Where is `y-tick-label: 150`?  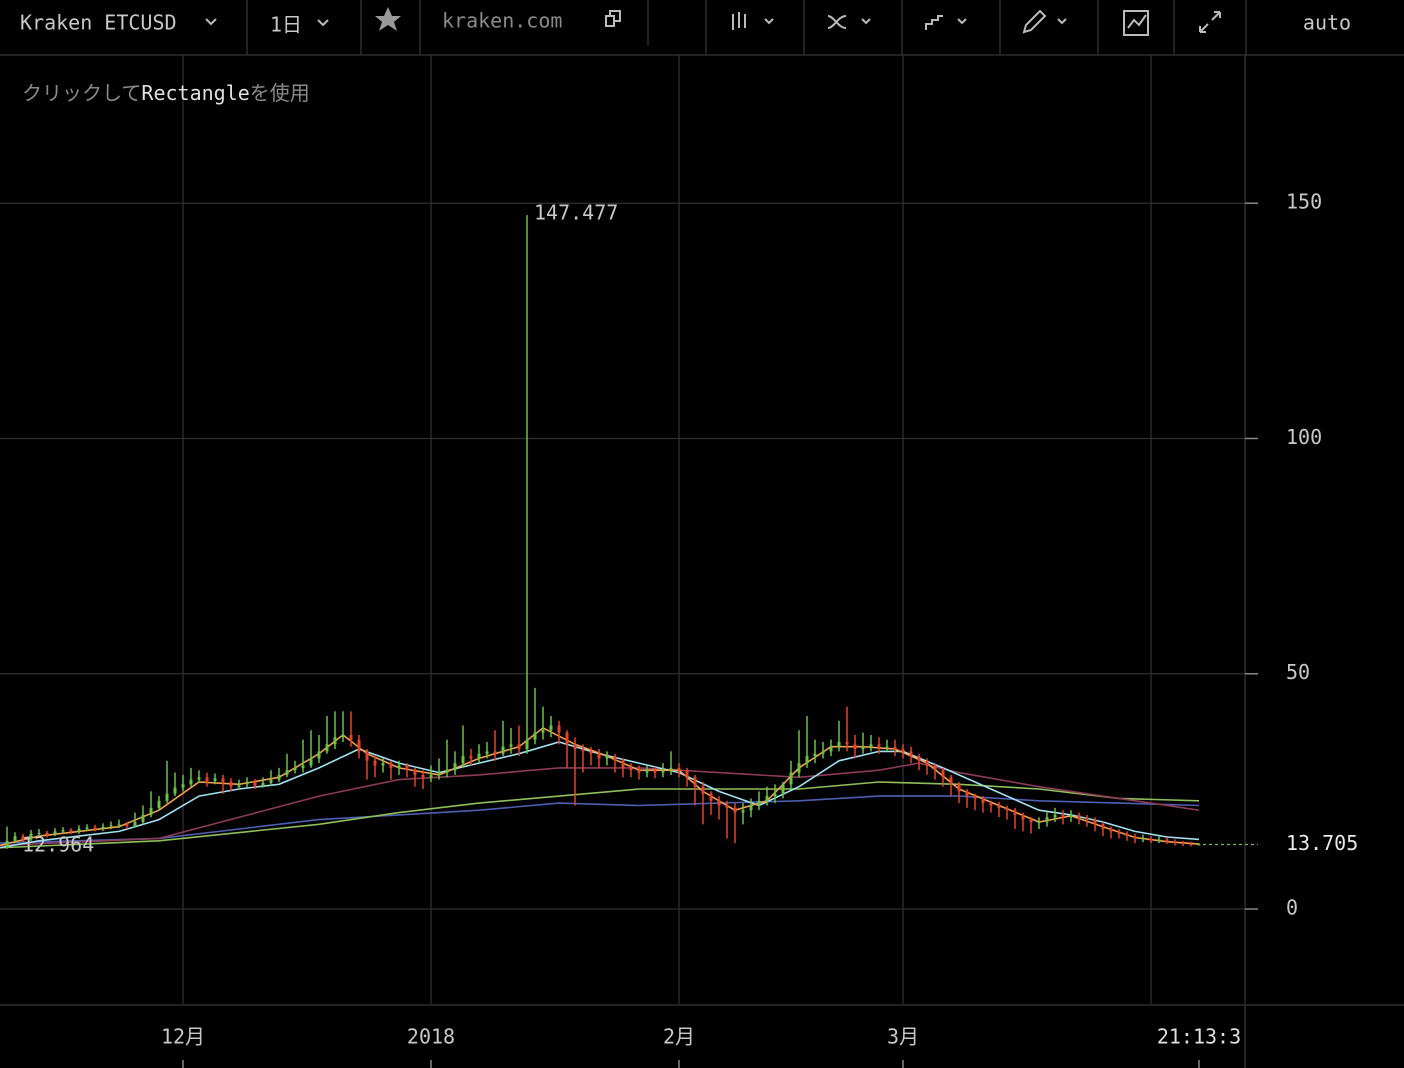
y-tick-label: 150 is located at coordinates (1304, 202).